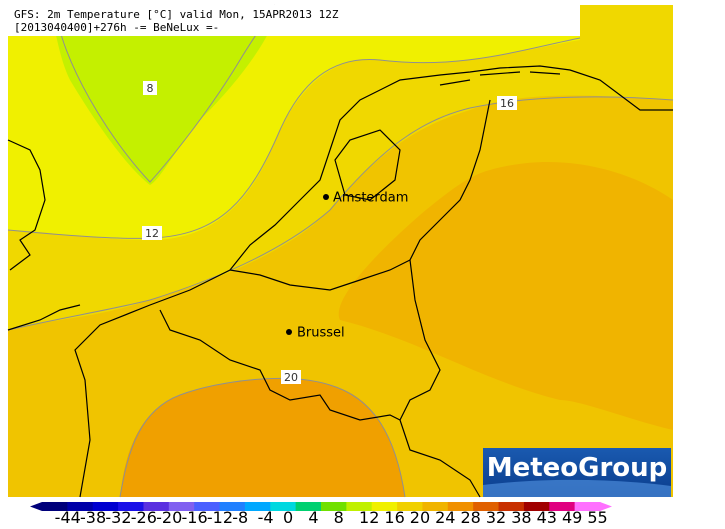  Describe the element at coordinates (240, 516) in the screenshot. I see `colorbar-label: -8` at that location.